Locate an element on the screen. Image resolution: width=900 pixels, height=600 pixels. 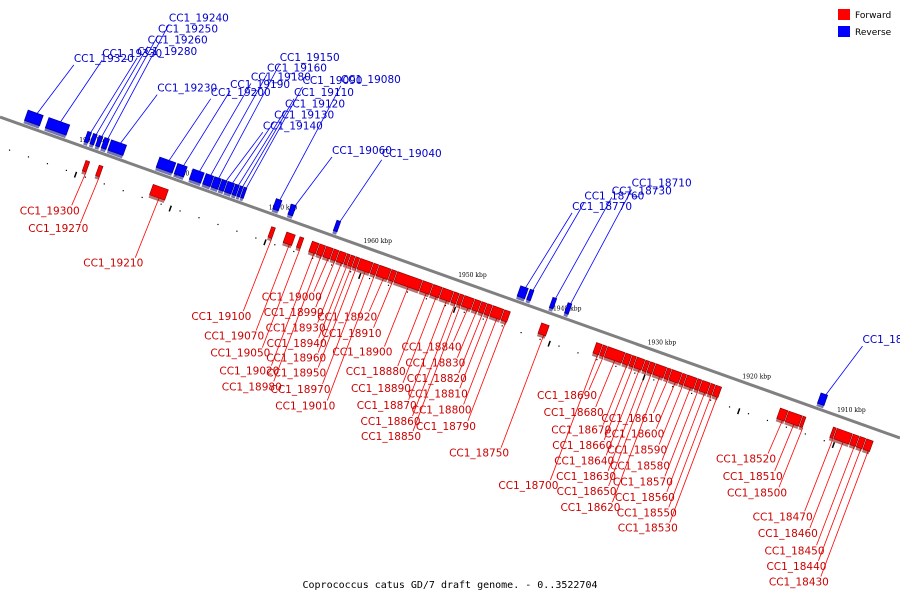
forward-gene-label: CC1_18580 is located at coordinates (640, 466).